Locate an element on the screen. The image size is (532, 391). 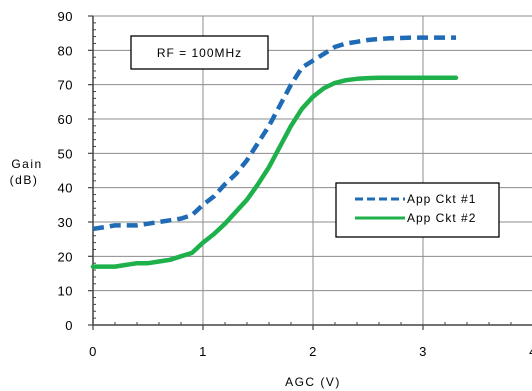
y-tick-label: 40 is located at coordinates (65, 188).